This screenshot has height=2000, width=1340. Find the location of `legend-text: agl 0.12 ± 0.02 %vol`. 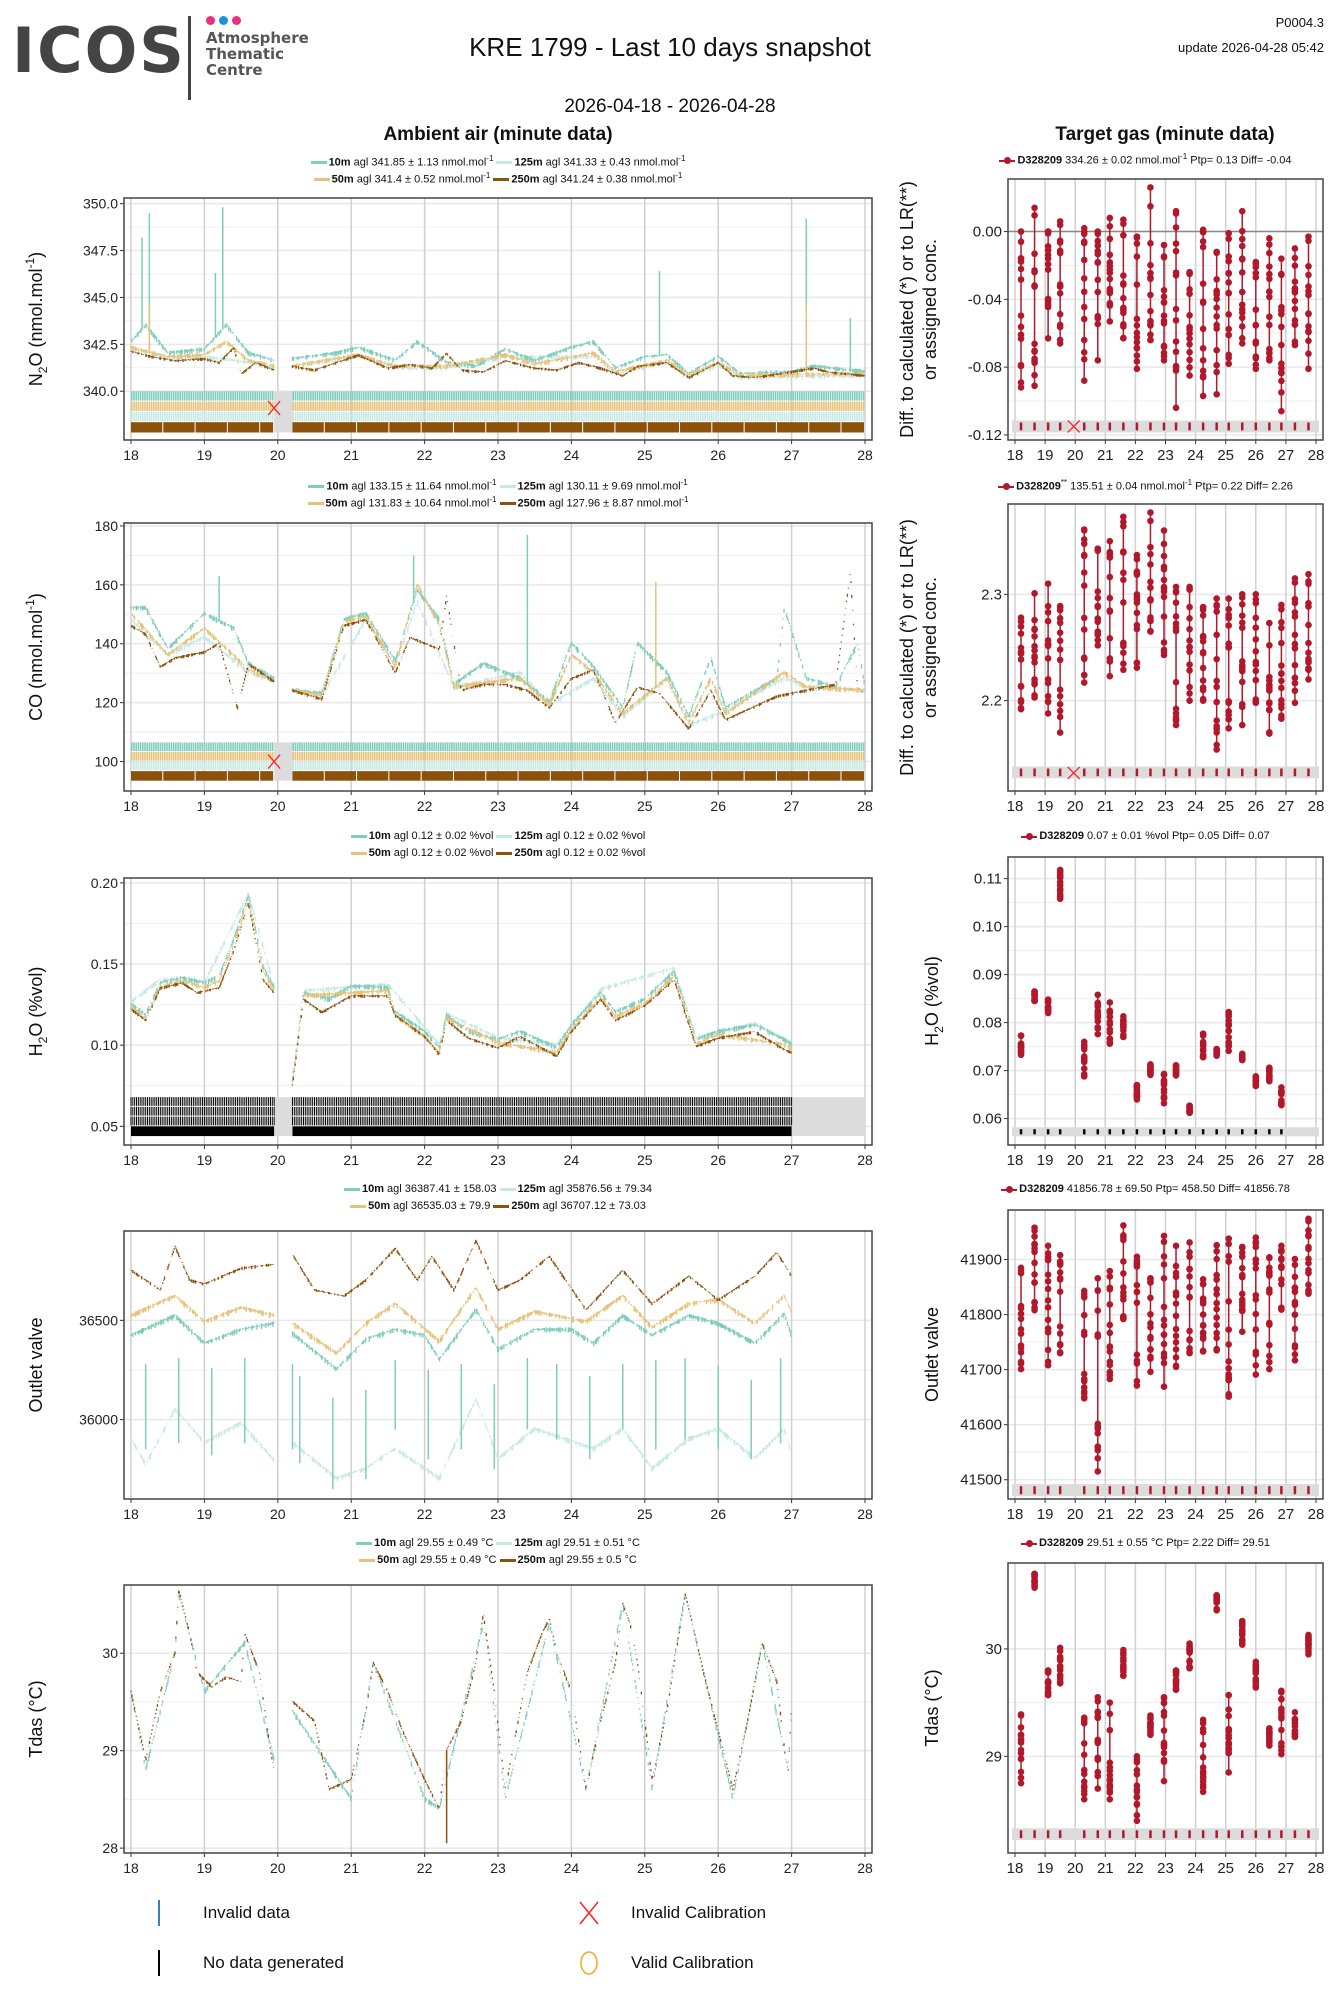

legend-text: agl 0.12 ± 0.02 %vol is located at coordinates (594, 853).